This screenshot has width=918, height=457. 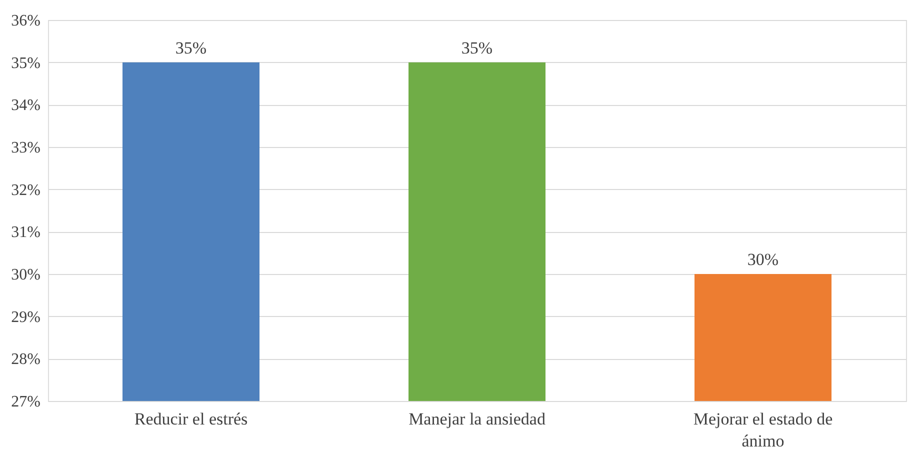 What do you see at coordinates (763, 430) in the screenshot?
I see `x-tick-label: Mejorar el estado de ánimo` at bounding box center [763, 430].